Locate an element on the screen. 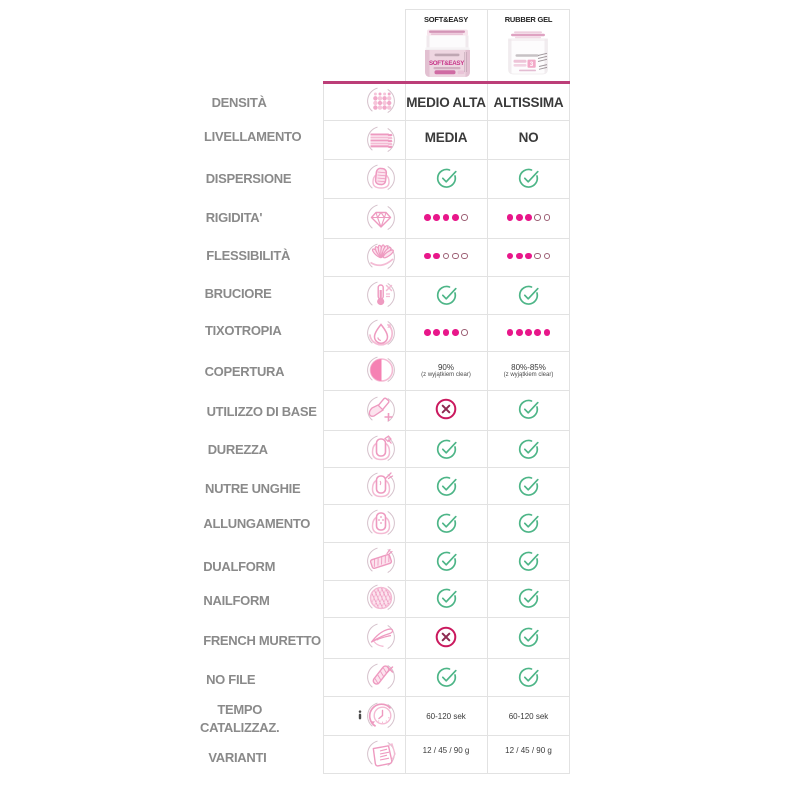  svg-text: 3 is located at coordinates (532, 65).